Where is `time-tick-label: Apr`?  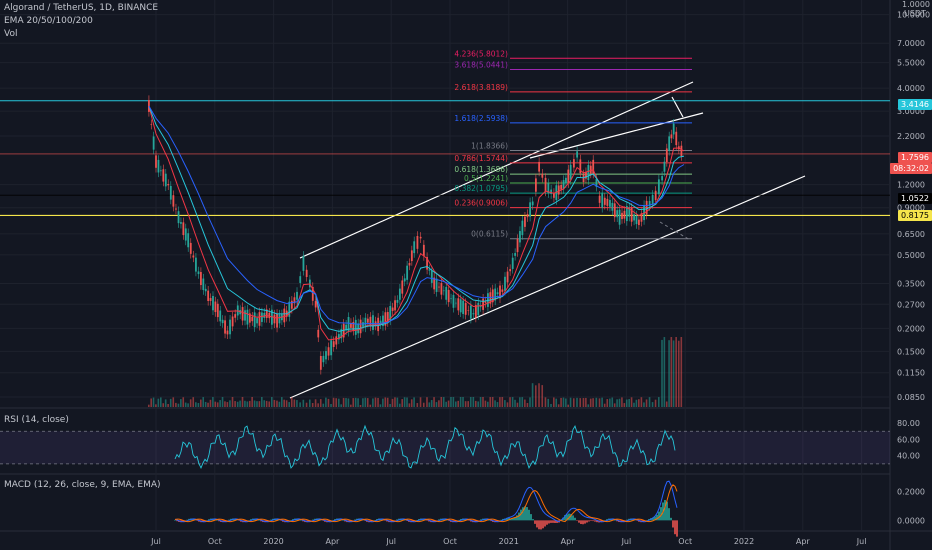 time-tick-label: Apr is located at coordinates (803, 541).